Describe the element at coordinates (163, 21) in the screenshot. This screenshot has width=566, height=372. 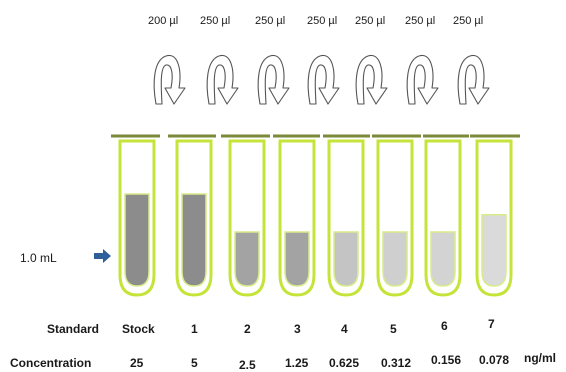
I see `transfer-volume-1: 200 µl` at that location.